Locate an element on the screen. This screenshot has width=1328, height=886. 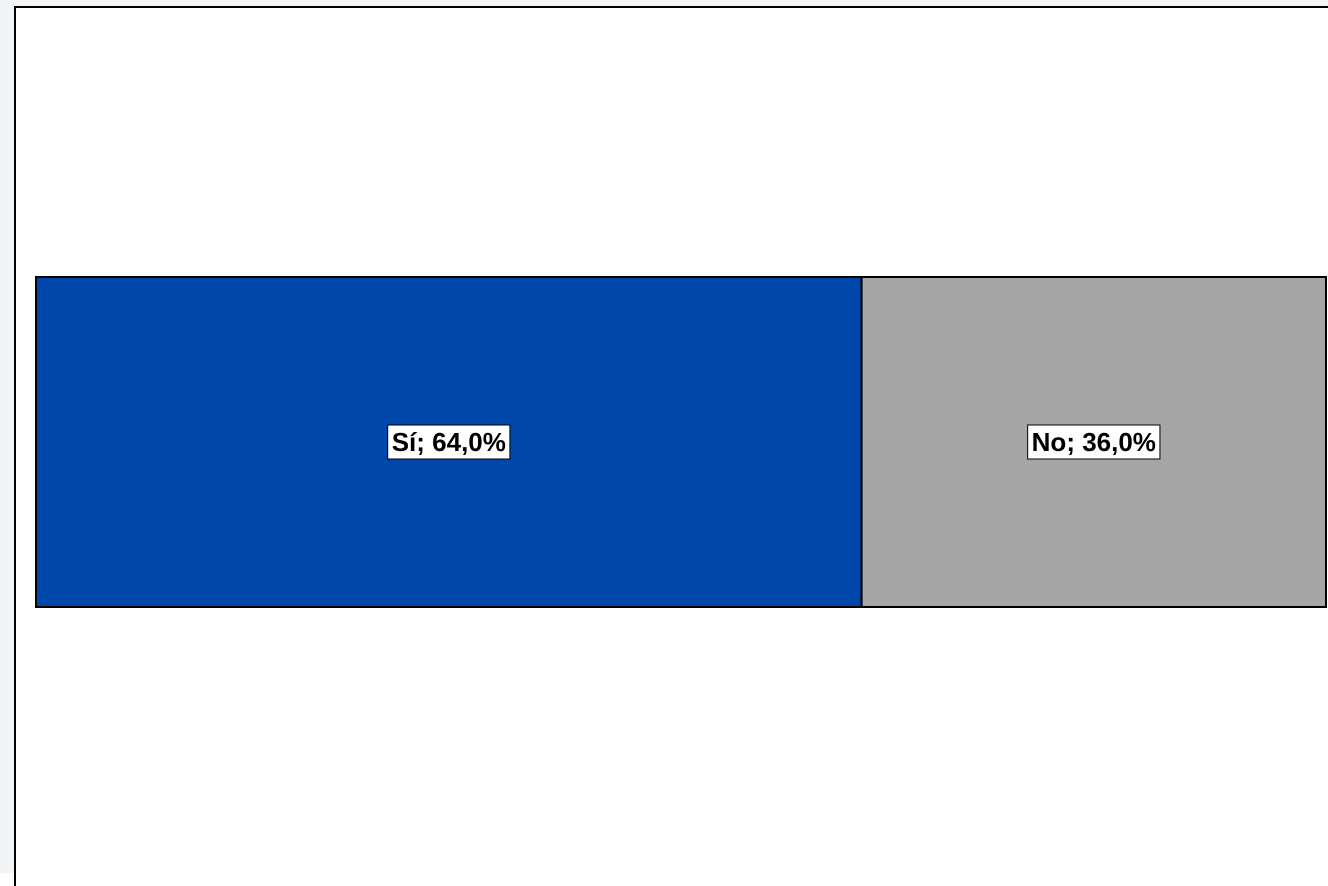
data-label-si: Sí; 64,0% is located at coordinates (449, 442).